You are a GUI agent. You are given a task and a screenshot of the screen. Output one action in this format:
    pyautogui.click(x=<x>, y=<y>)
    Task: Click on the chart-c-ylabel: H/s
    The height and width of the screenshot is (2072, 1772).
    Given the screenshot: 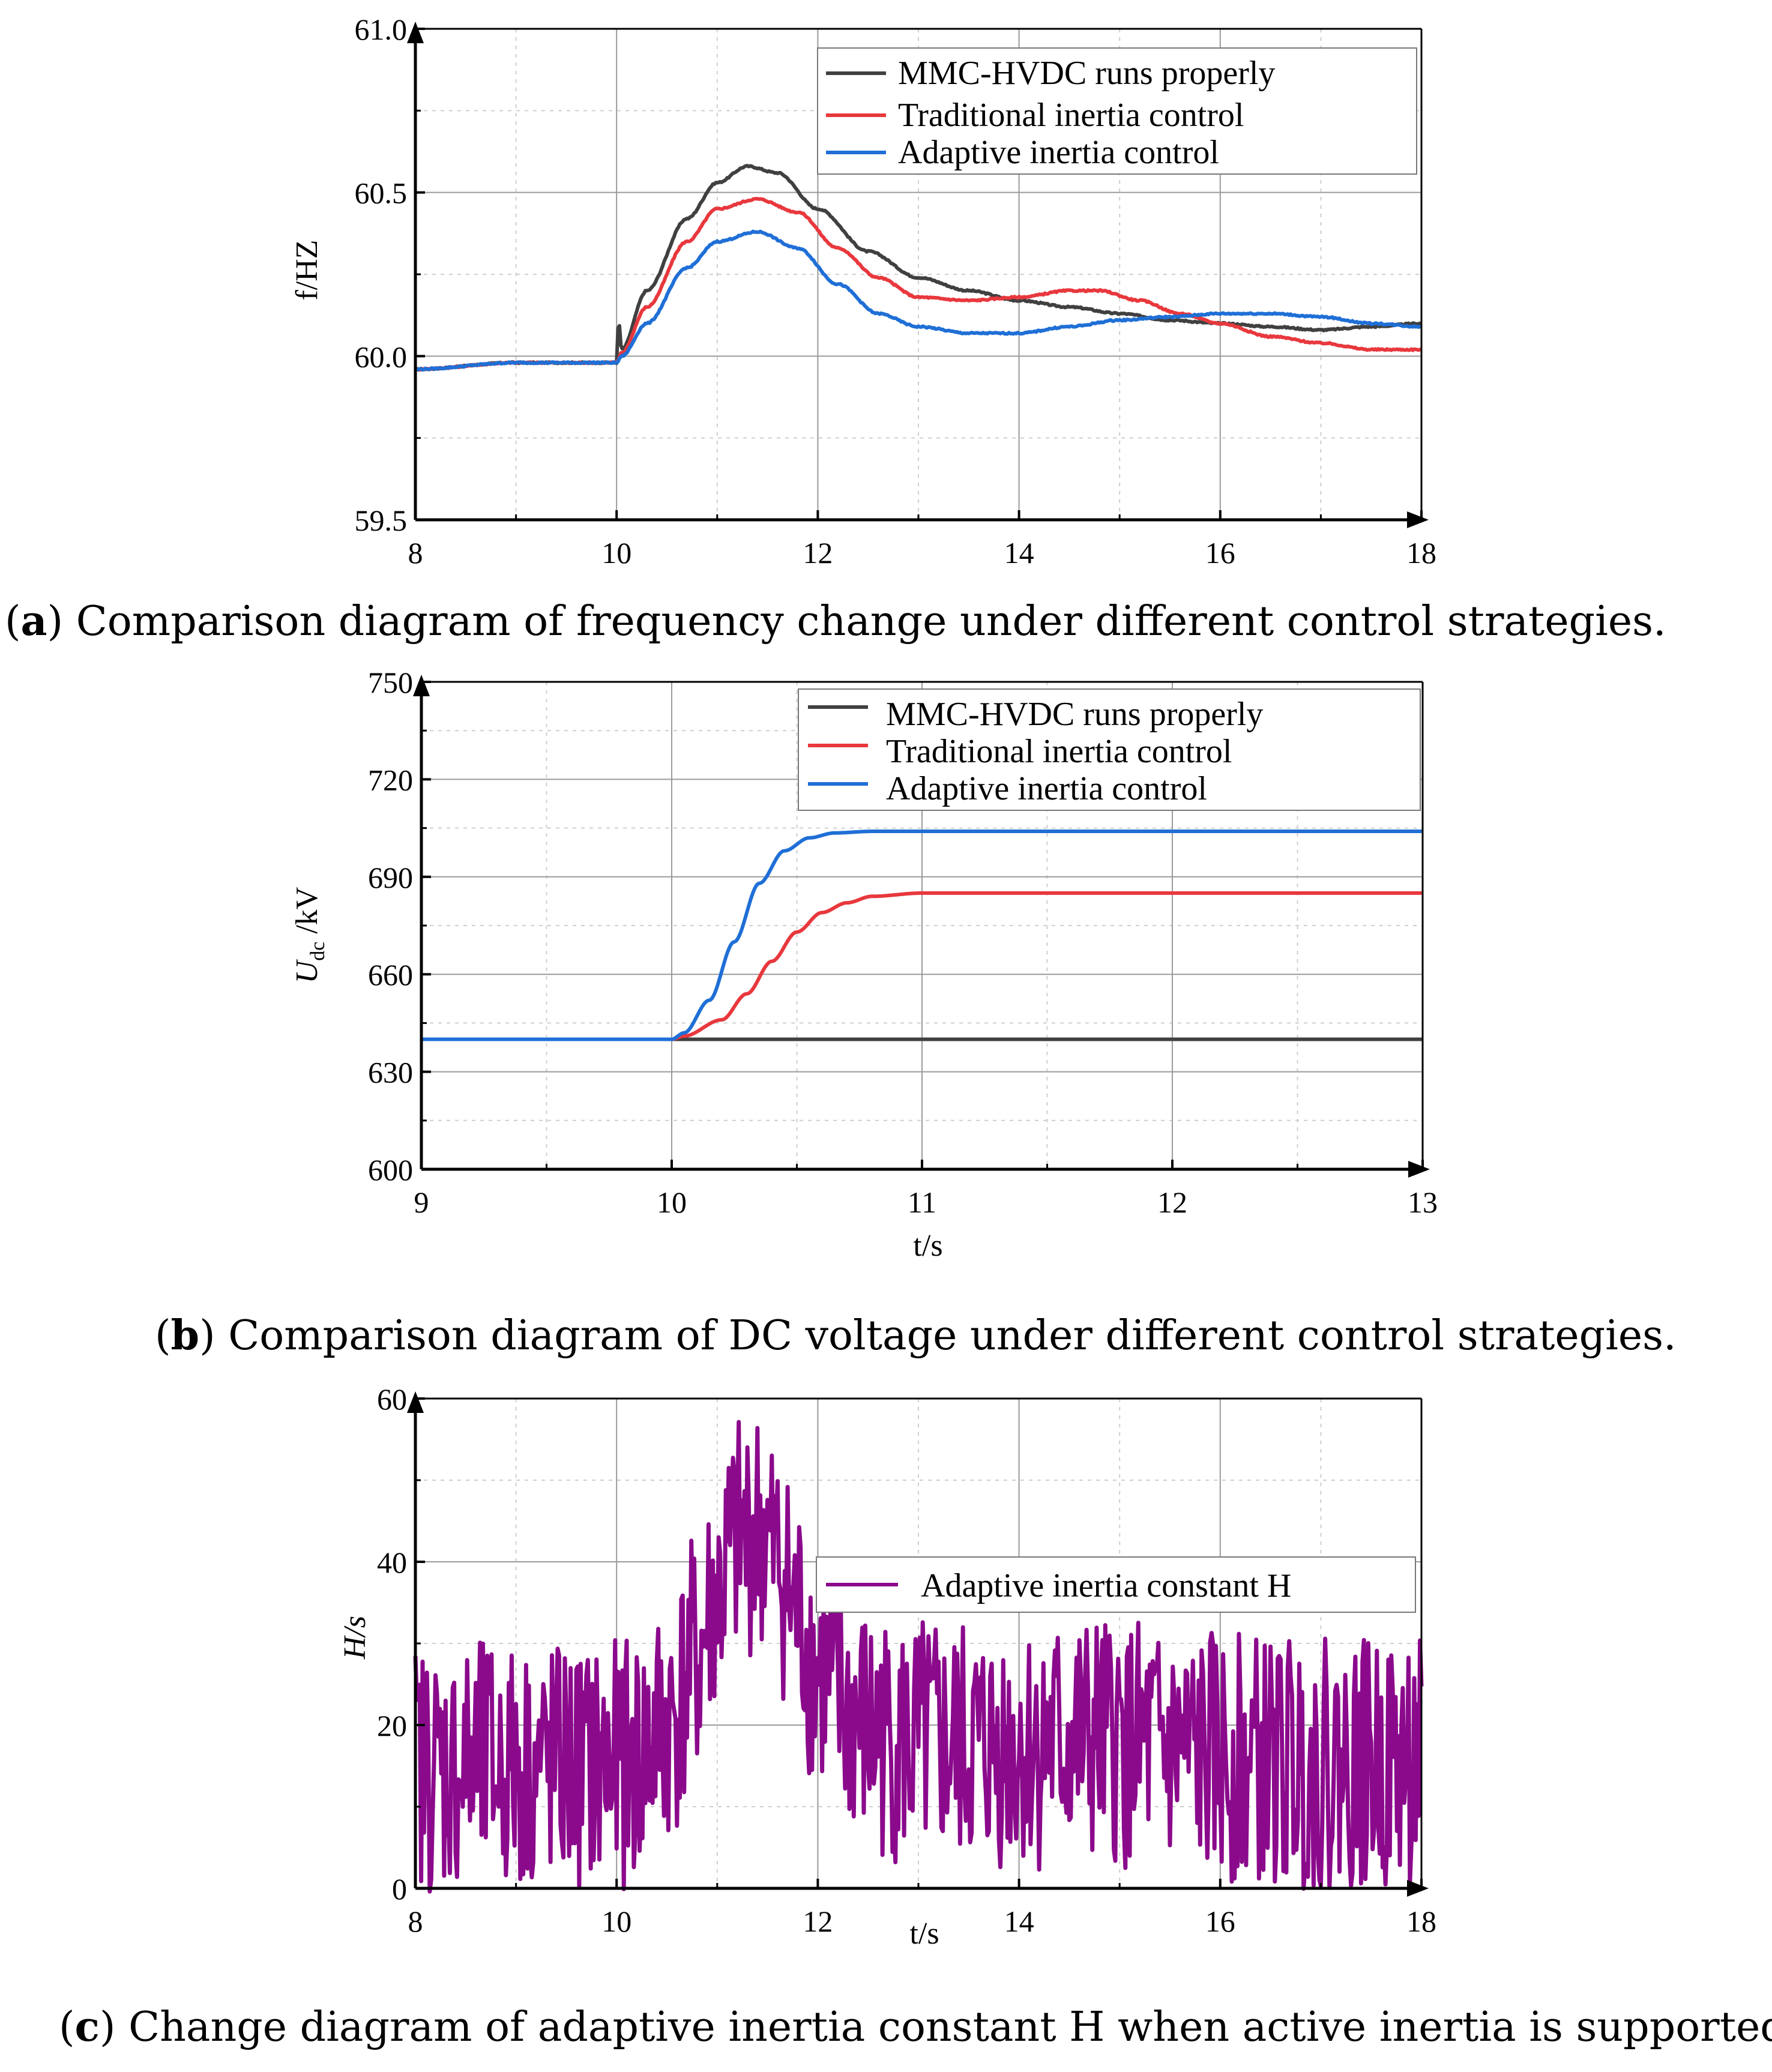 What is the action you would take?
    pyautogui.click(x=355, y=1638)
    